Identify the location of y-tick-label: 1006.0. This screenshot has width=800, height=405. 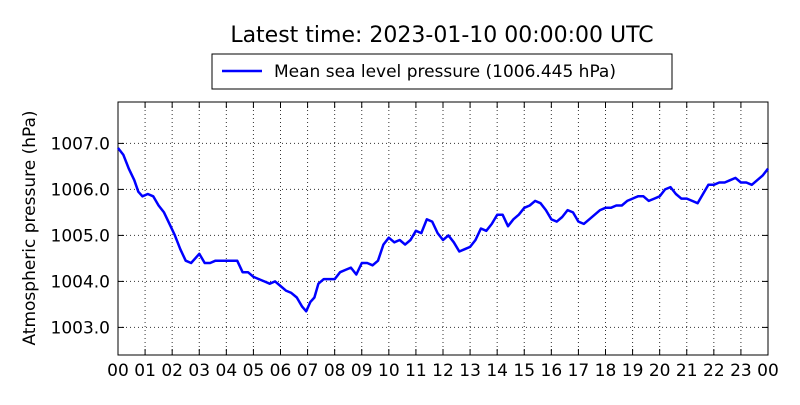
(80, 190).